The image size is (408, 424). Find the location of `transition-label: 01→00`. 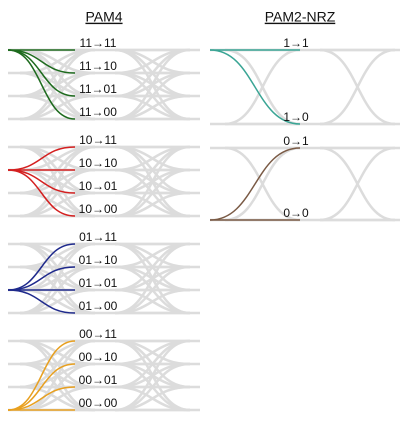

transition-label: 01→00 is located at coordinates (98, 306).